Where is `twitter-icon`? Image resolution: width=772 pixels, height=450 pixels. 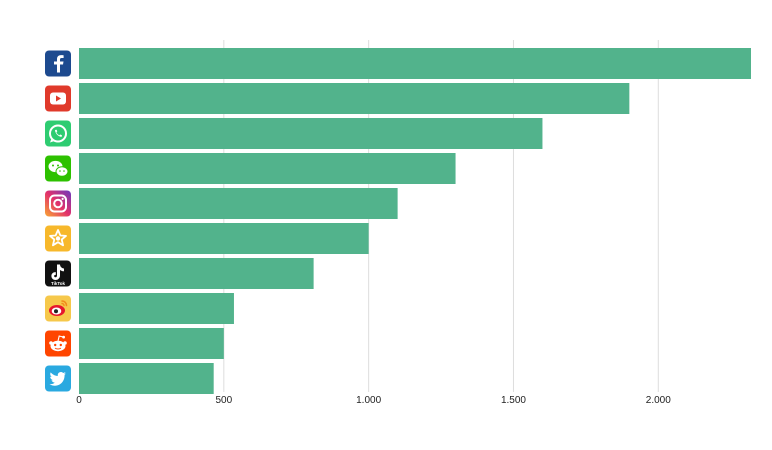
twitter-icon is located at coordinates (58, 378).